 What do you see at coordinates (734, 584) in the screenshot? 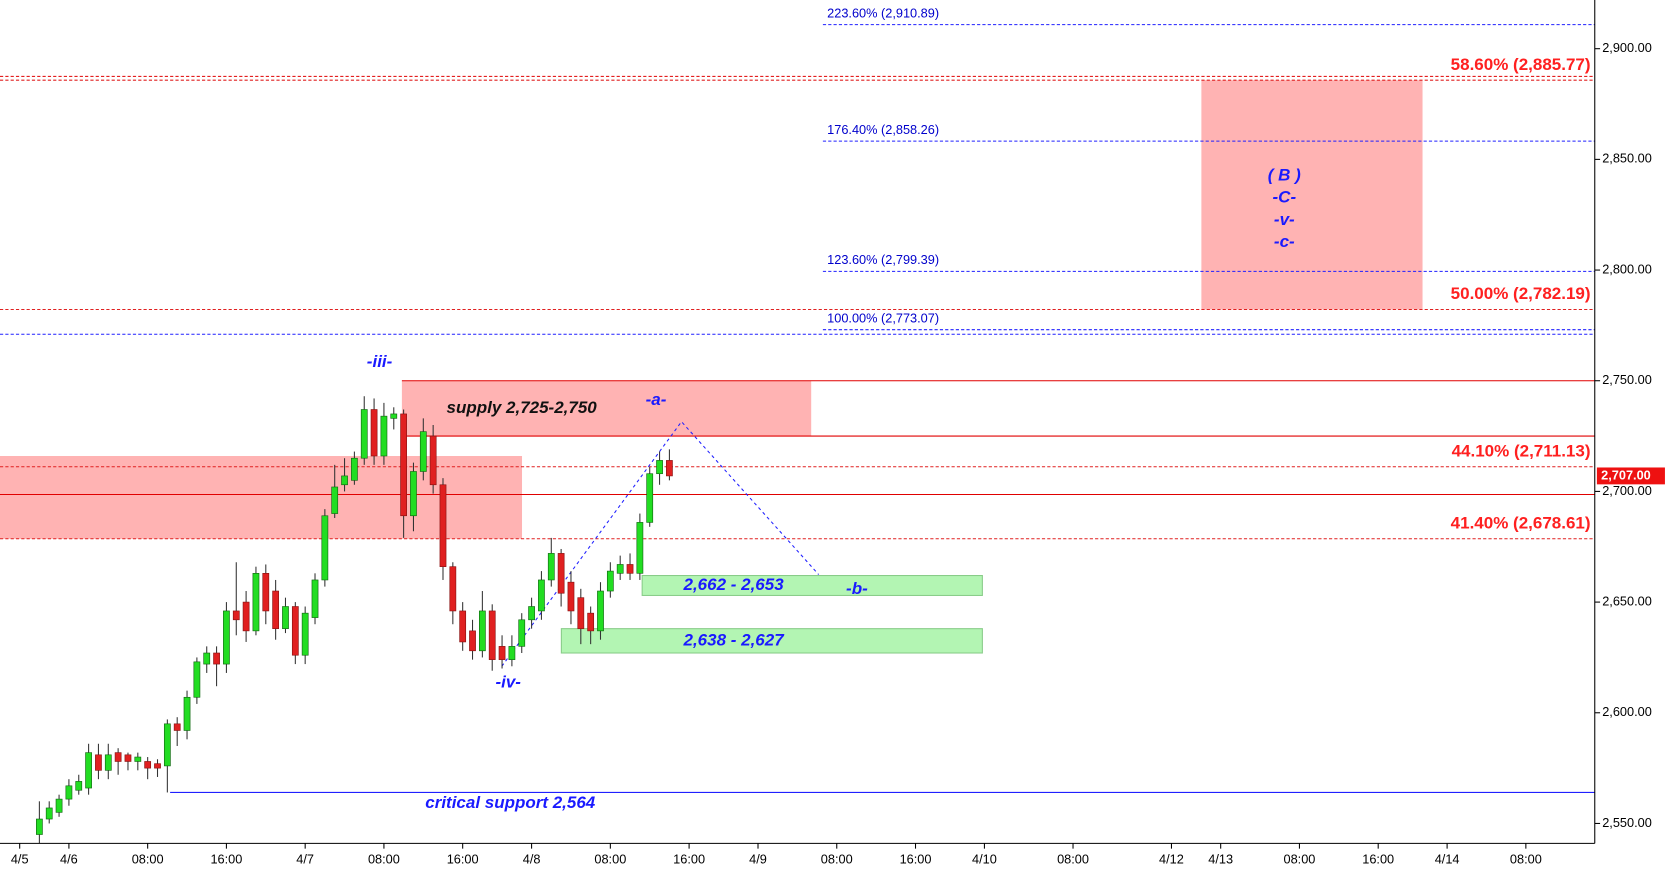
I see `zone-label: 2,662 - 2,653` at bounding box center [734, 584].